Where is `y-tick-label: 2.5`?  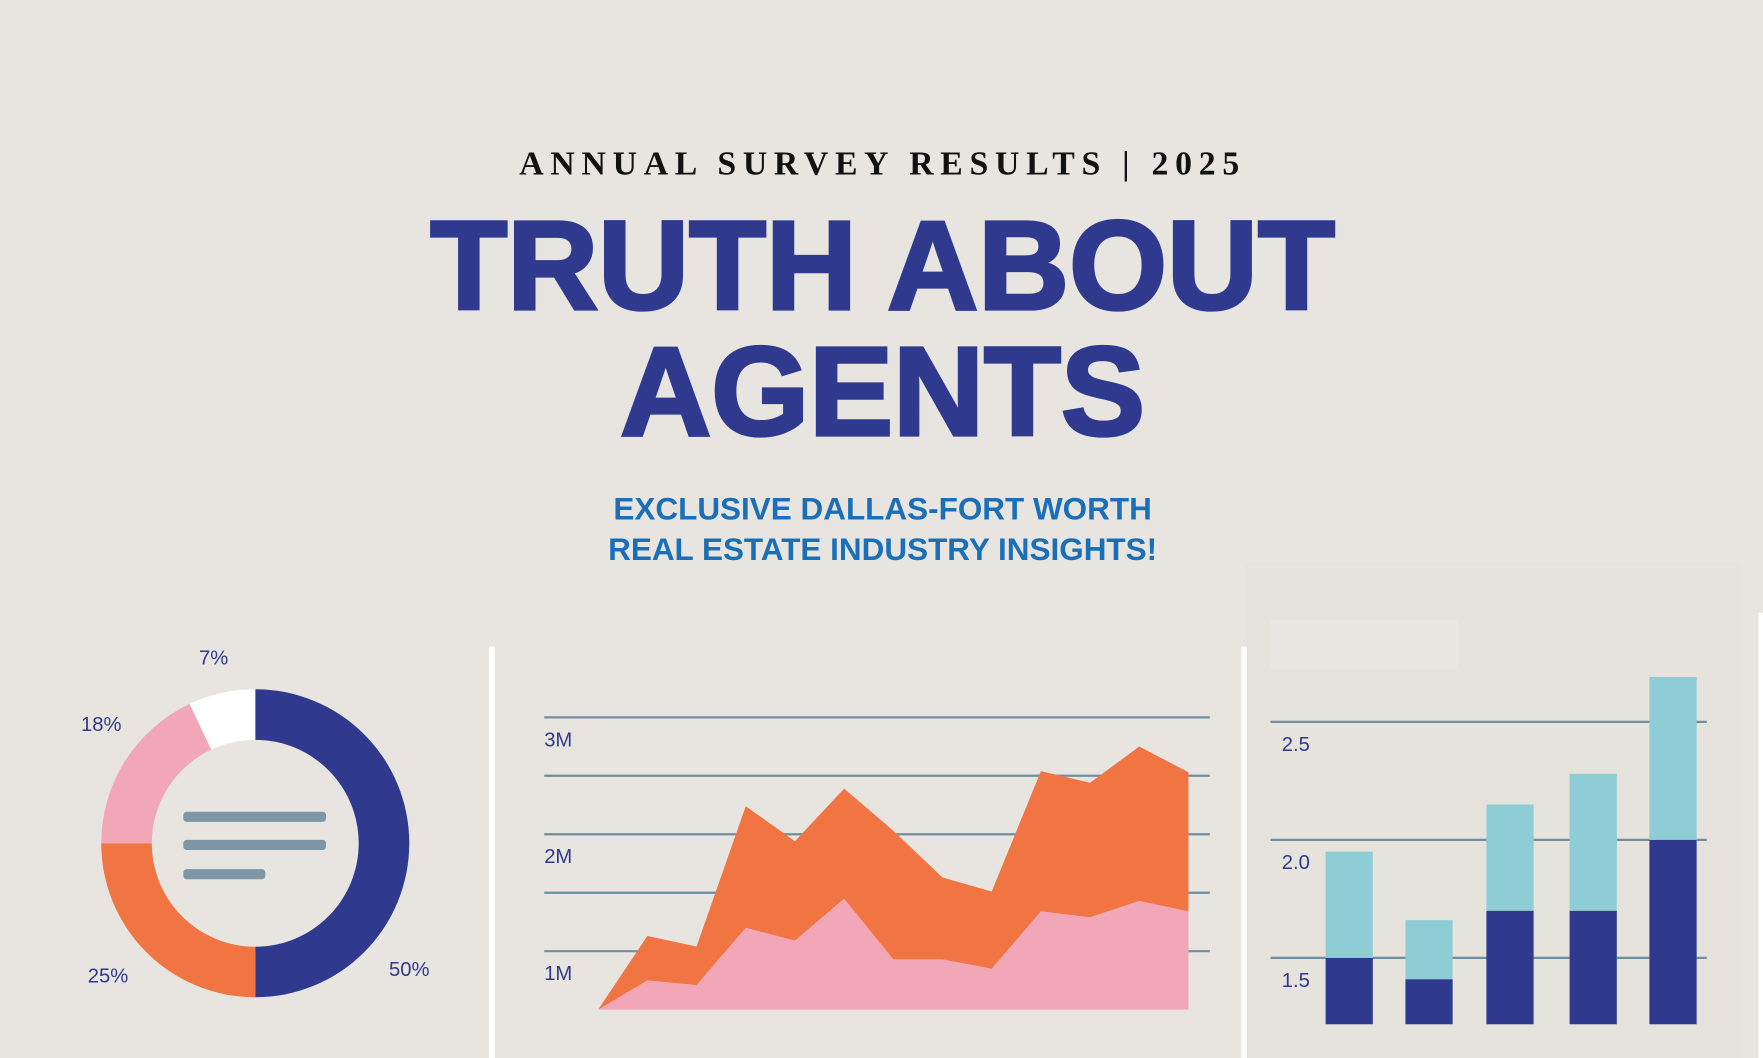
y-tick-label: 2.5 is located at coordinates (1296, 745).